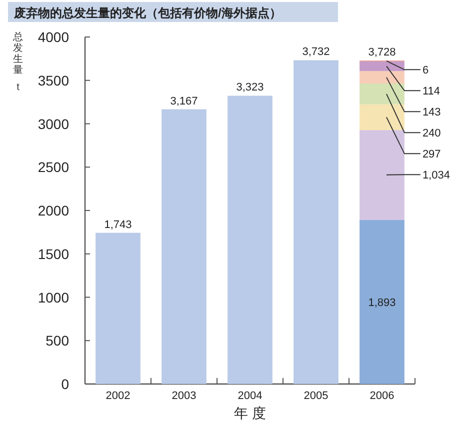 The height and width of the screenshot is (424, 465). I want to click on y-tick-label: 2000, so click(54, 210).